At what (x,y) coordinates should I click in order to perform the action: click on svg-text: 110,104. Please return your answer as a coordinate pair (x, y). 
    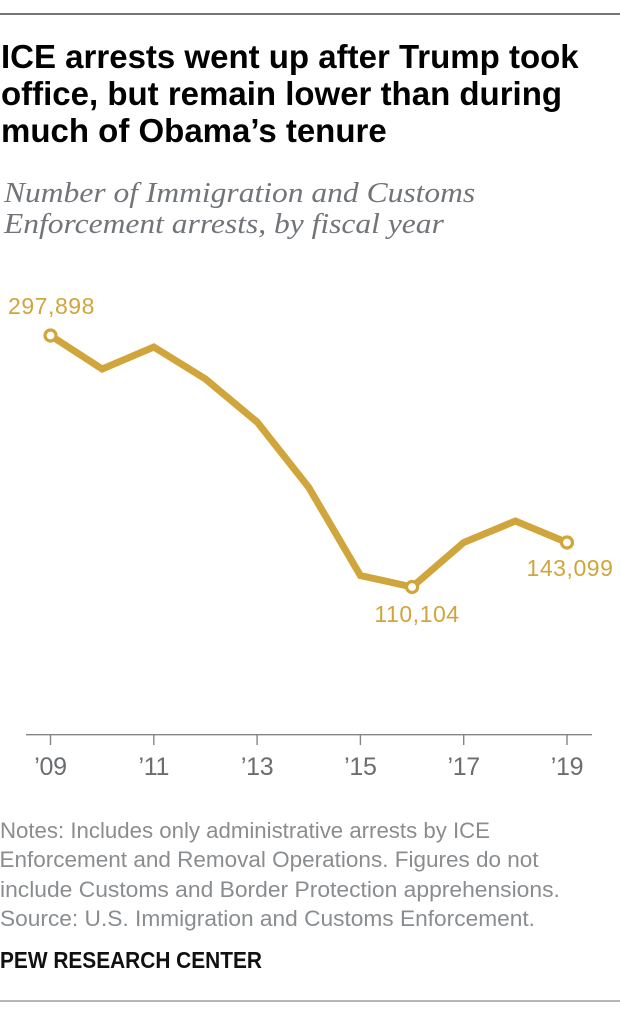
    Looking at the image, I should click on (416, 614).